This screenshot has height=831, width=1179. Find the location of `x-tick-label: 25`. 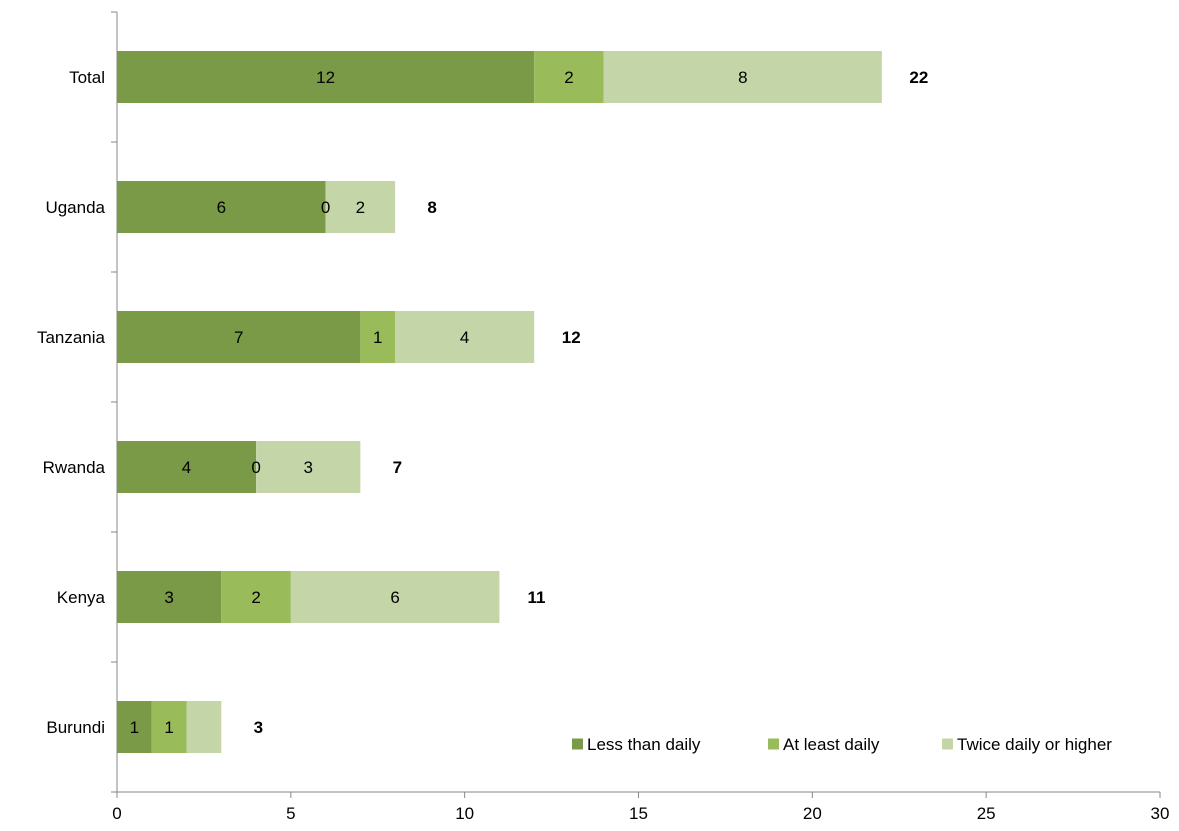

x-tick-label: 25 is located at coordinates (986, 813).